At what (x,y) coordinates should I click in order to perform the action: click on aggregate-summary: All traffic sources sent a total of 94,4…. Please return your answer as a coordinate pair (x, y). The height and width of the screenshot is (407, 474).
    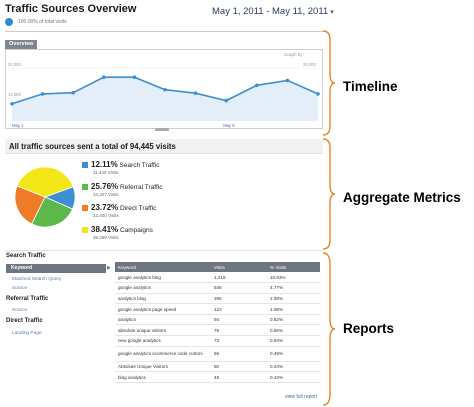
    Looking at the image, I should click on (92, 146).